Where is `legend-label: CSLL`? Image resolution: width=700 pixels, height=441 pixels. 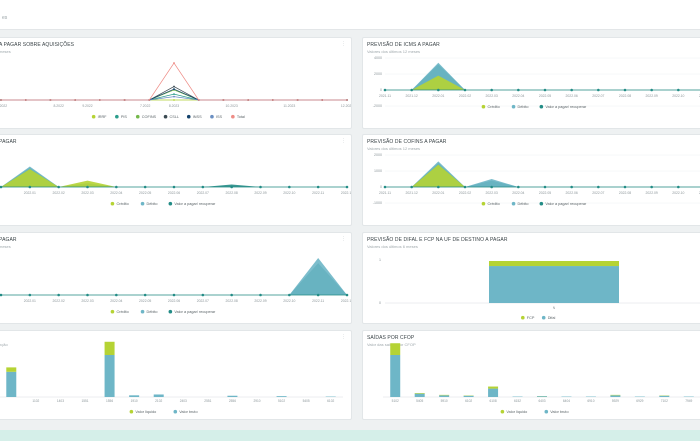
legend-label: CSLL is located at coordinates (175, 117).